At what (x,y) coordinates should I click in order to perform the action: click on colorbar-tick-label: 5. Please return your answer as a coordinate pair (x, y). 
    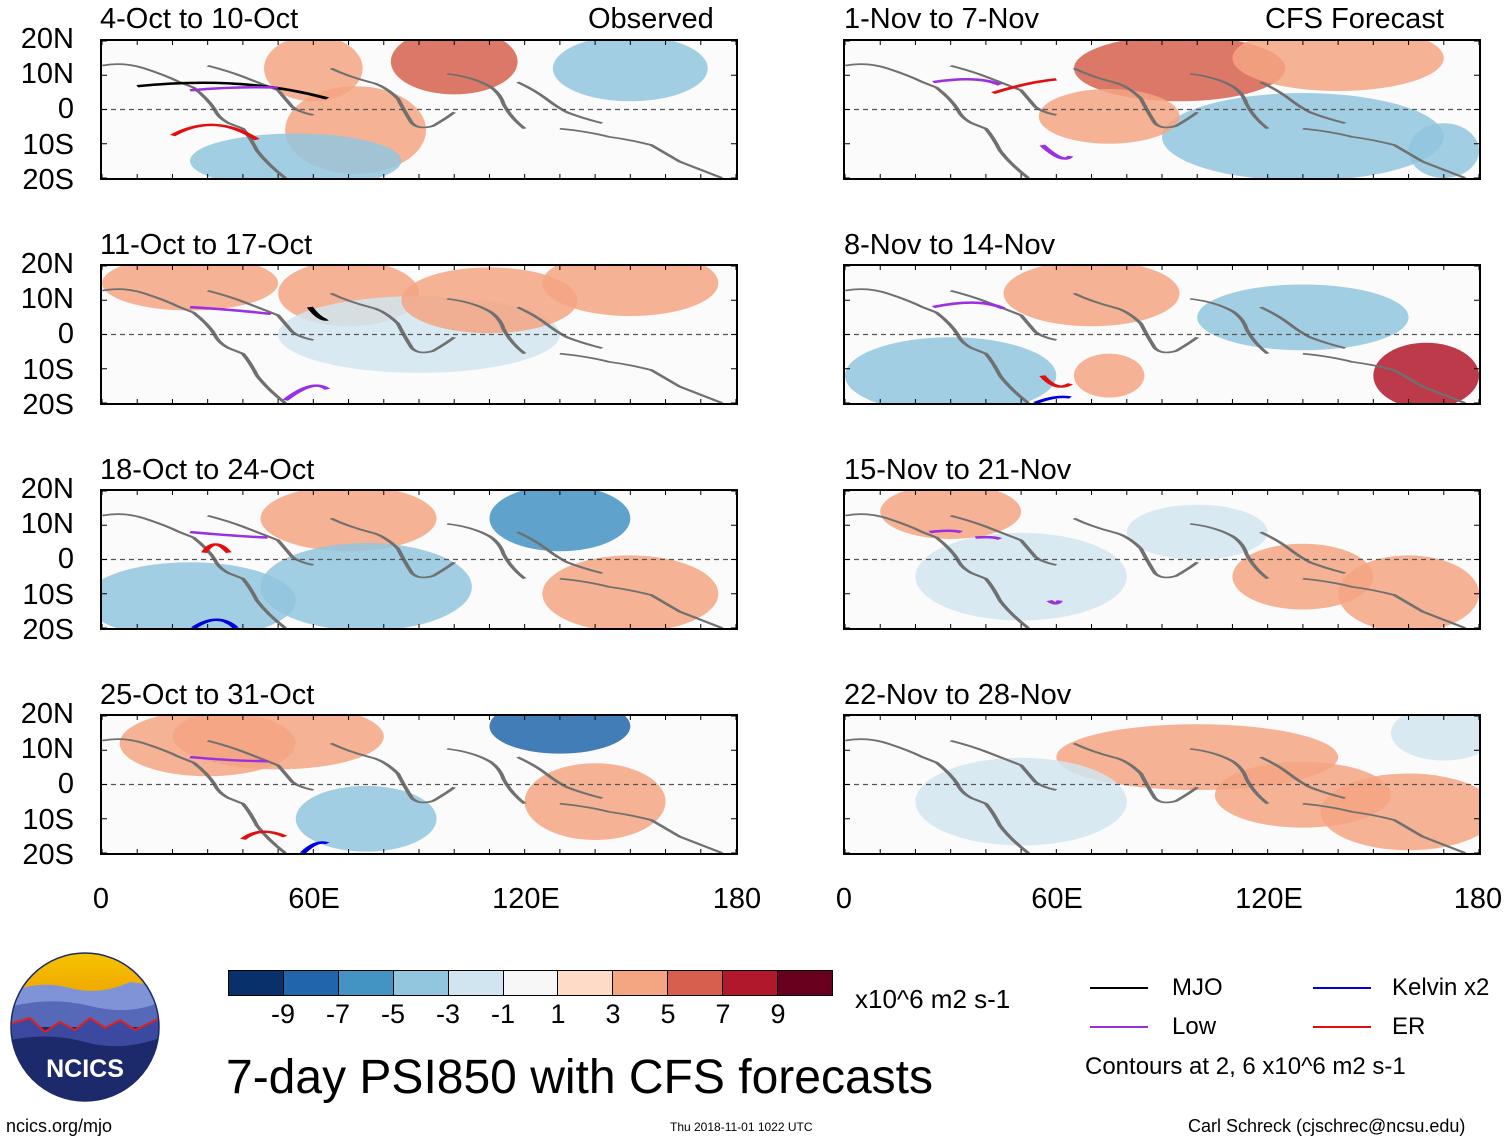
    Looking at the image, I should click on (668, 1014).